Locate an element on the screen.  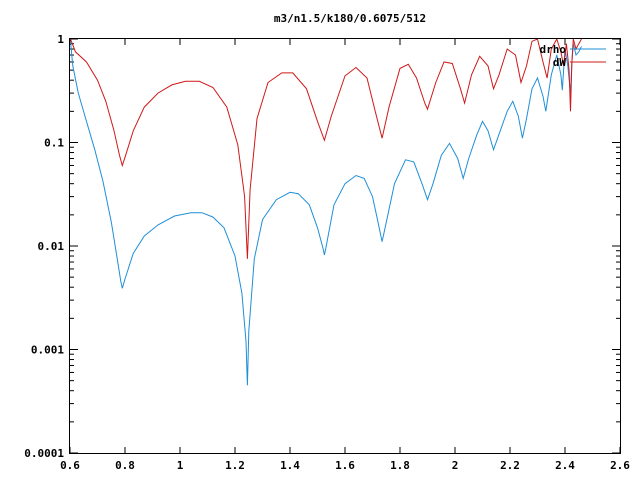
legend-label-dw: dW is located at coordinates (560, 62).